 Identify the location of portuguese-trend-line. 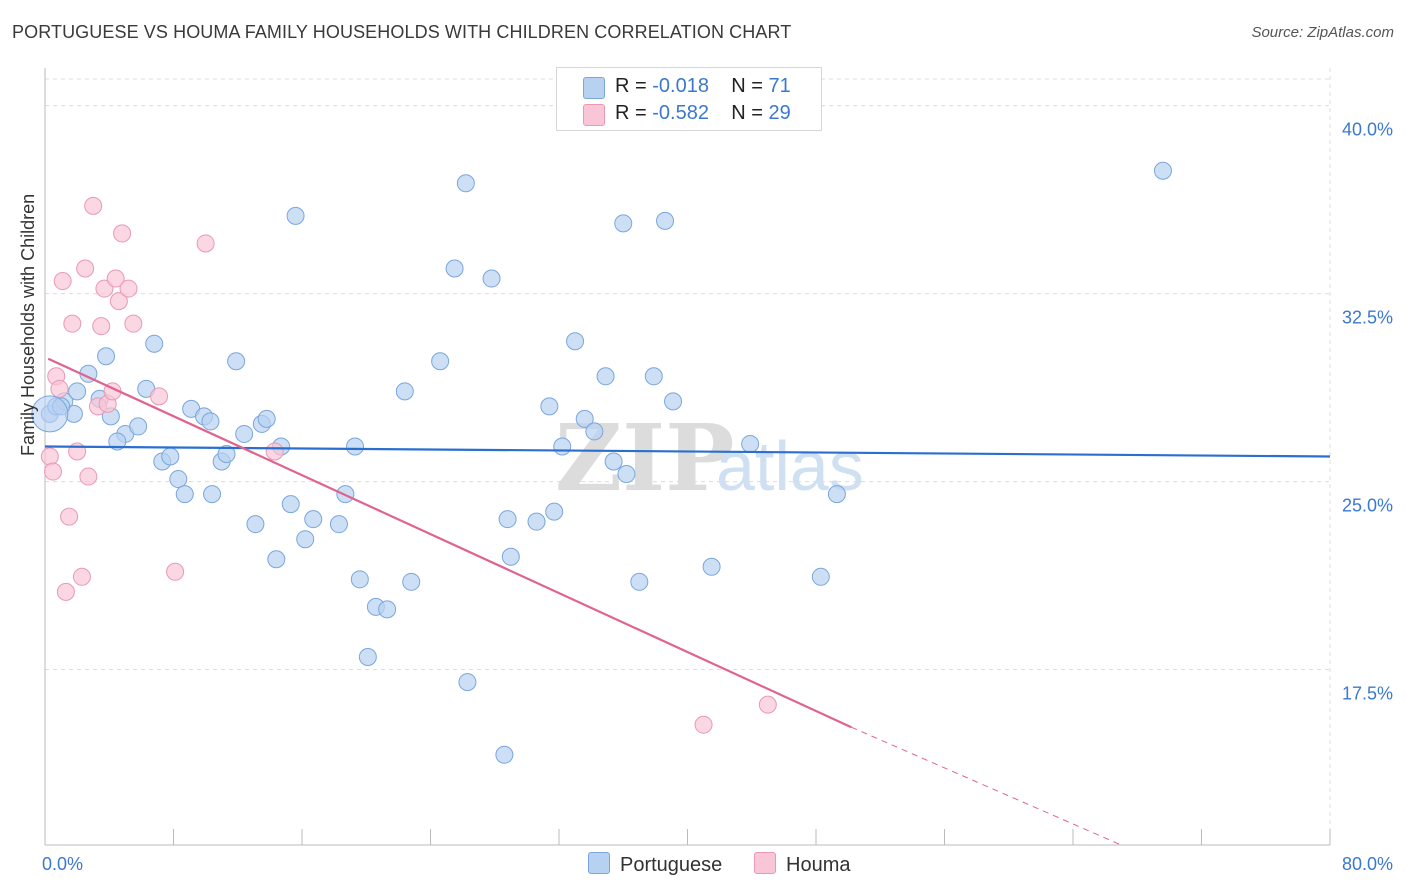
(687, 451).